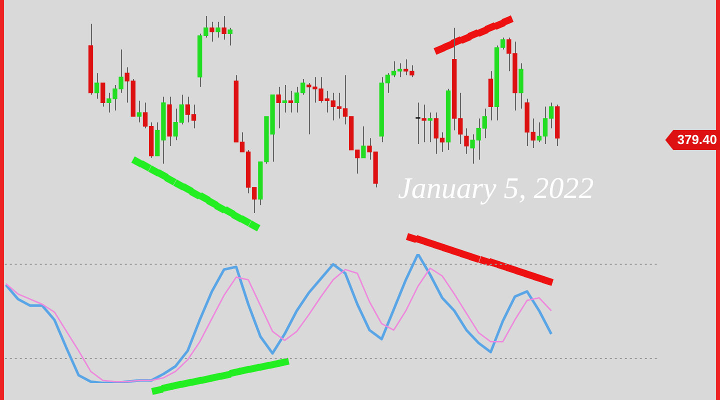  What do you see at coordinates (692, 140) in the screenshot?
I see `text: 379.40` at bounding box center [692, 140].